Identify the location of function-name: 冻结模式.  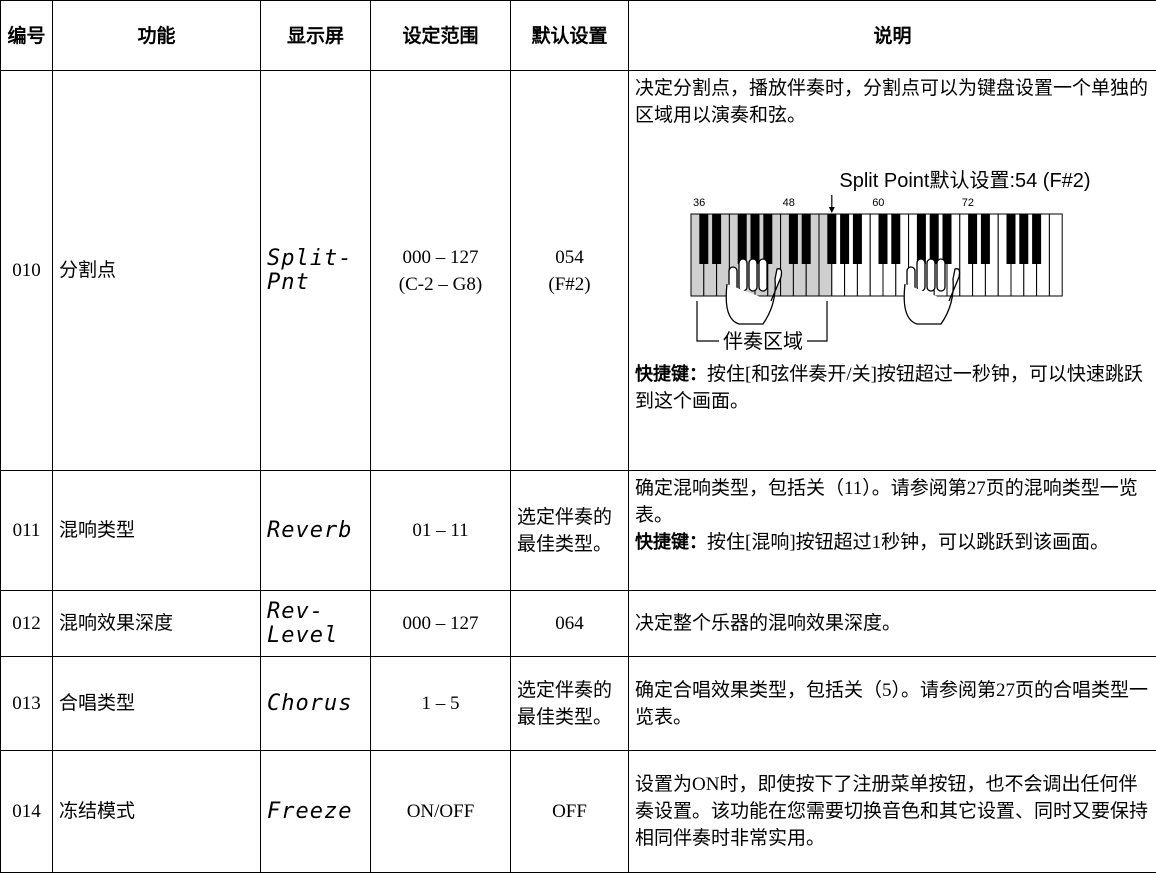
(97, 811).